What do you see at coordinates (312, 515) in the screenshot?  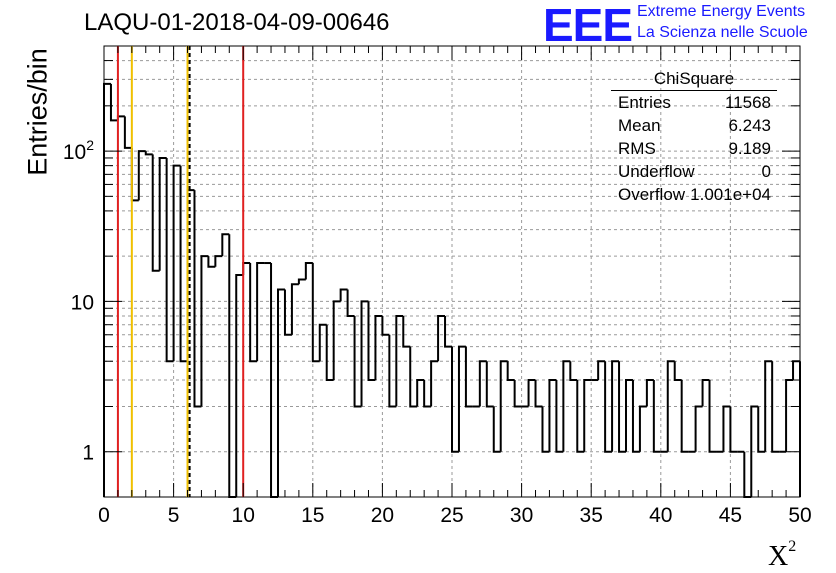 I see `x-tick-label: 15` at bounding box center [312, 515].